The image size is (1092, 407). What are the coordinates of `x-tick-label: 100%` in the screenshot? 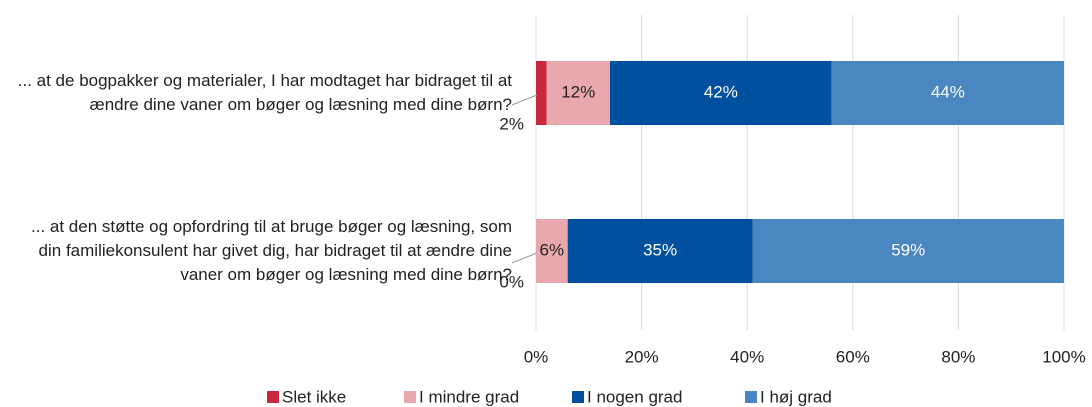 It's located at (1063, 356).